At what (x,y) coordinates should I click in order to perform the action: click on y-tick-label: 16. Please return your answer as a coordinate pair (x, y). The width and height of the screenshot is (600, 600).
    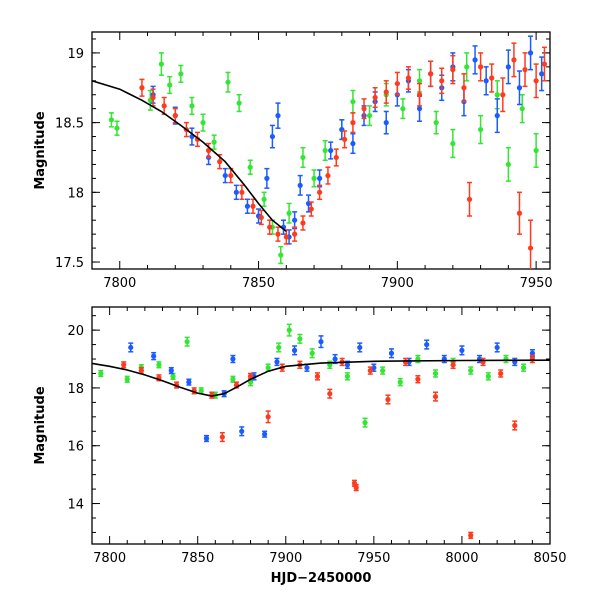
    Looking at the image, I should click on (75, 447).